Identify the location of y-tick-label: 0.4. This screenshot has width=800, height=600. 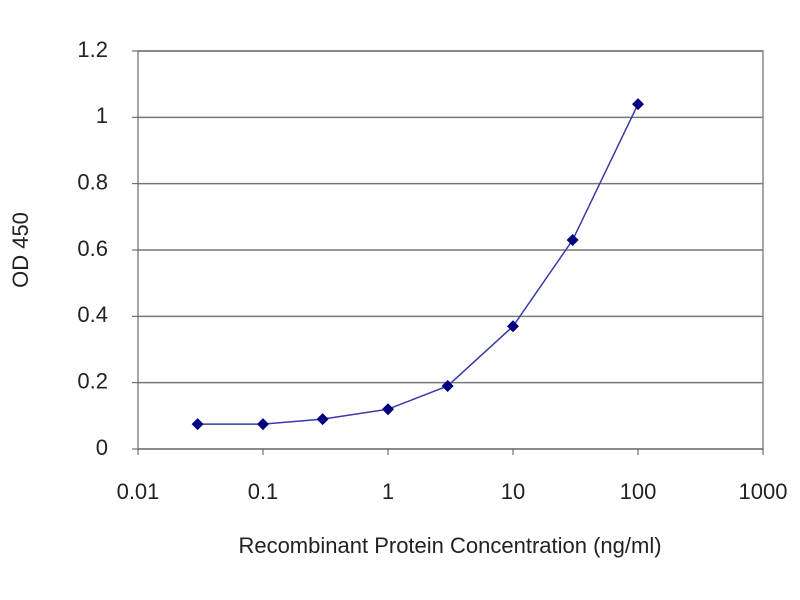
(92, 314).